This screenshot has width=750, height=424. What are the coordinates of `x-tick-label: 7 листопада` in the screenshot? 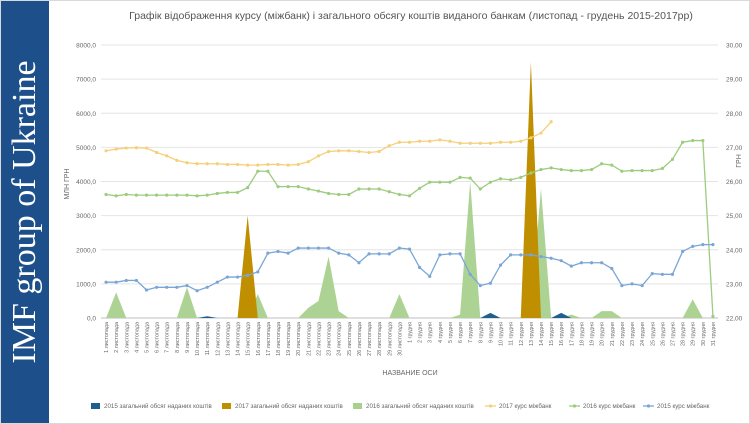 It's located at (168, 337).